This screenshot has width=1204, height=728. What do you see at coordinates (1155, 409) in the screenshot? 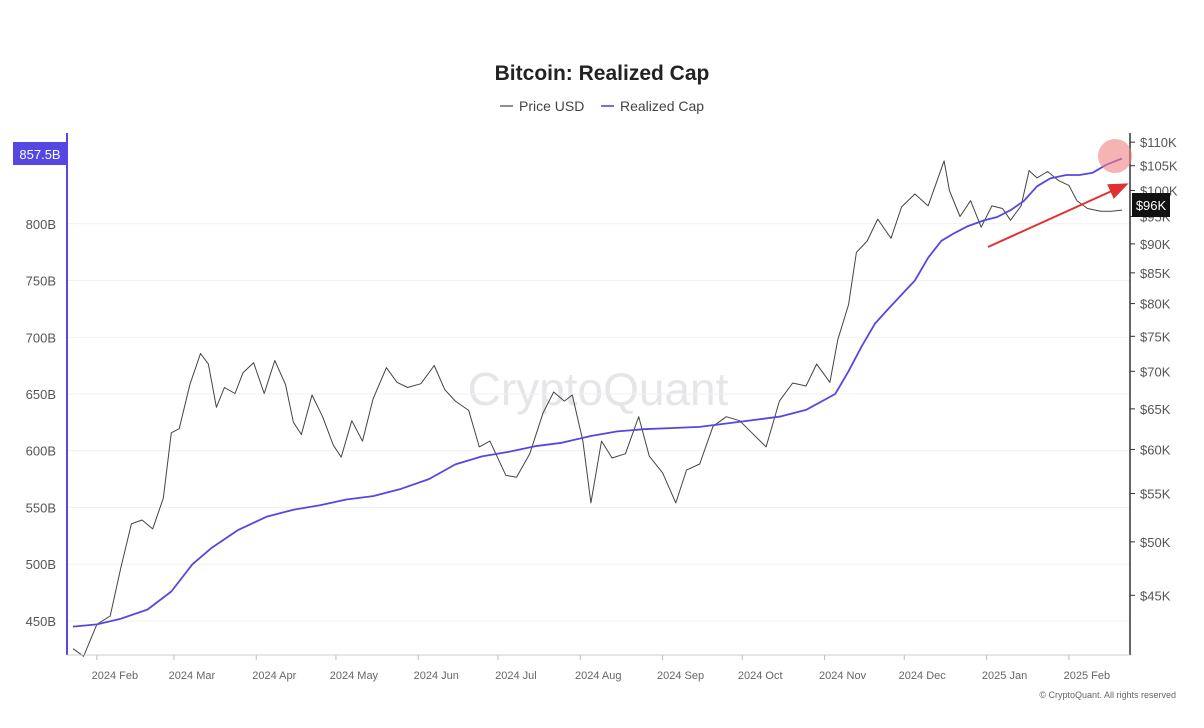
I see `right-tick-label: $65K` at bounding box center [1155, 409].